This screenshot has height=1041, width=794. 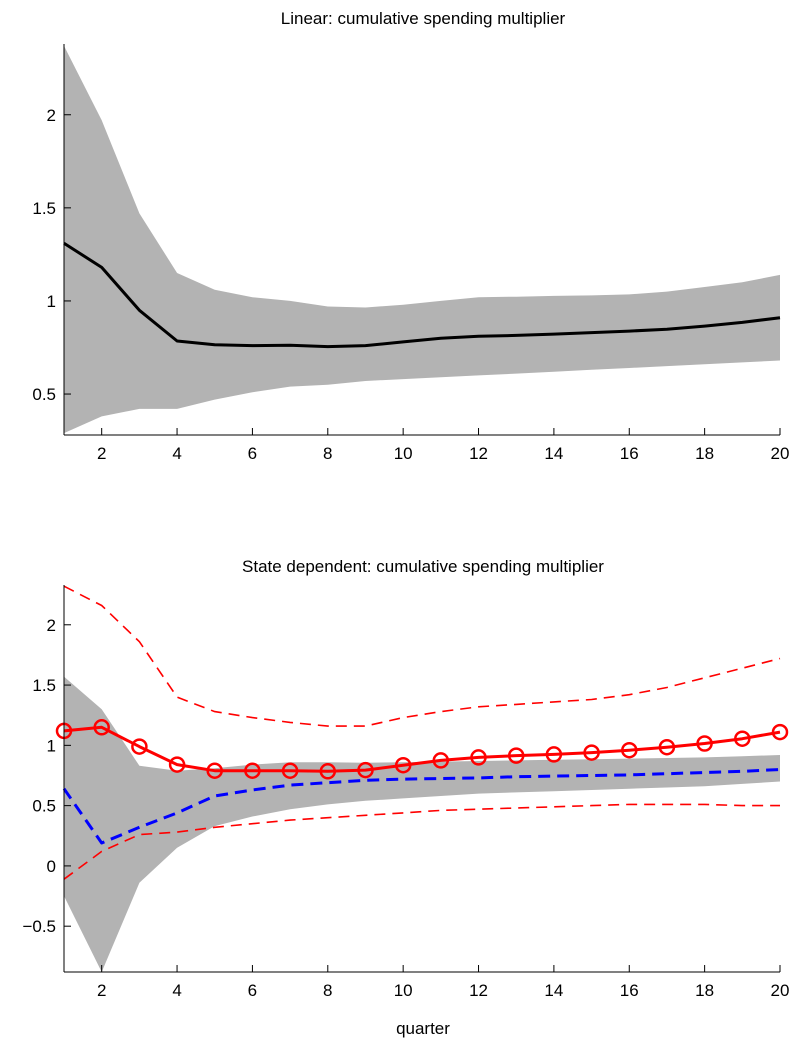 I want to click on linear-y-tick-label: 1.5, so click(x=44, y=208).